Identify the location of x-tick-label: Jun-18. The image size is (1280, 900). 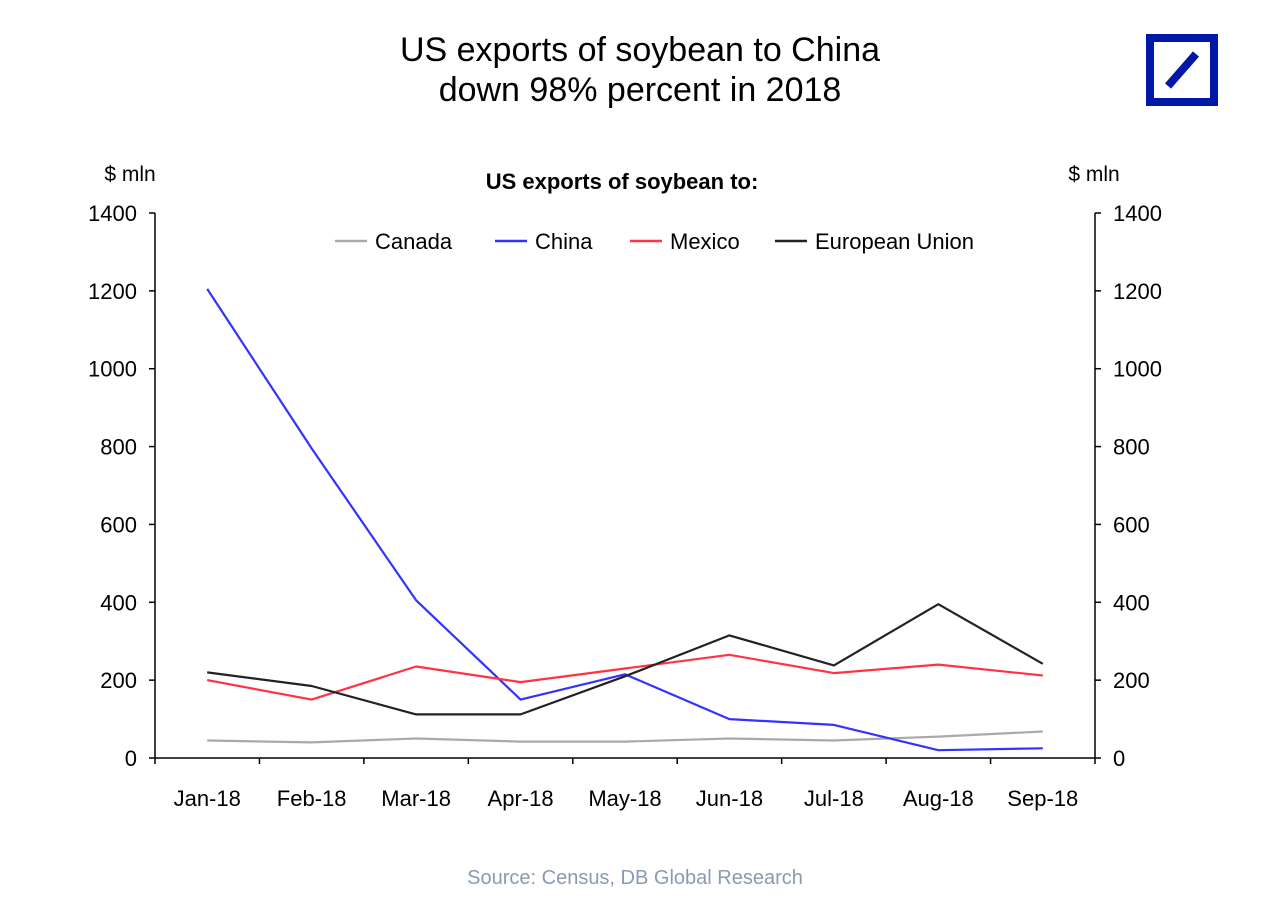
(729, 798).